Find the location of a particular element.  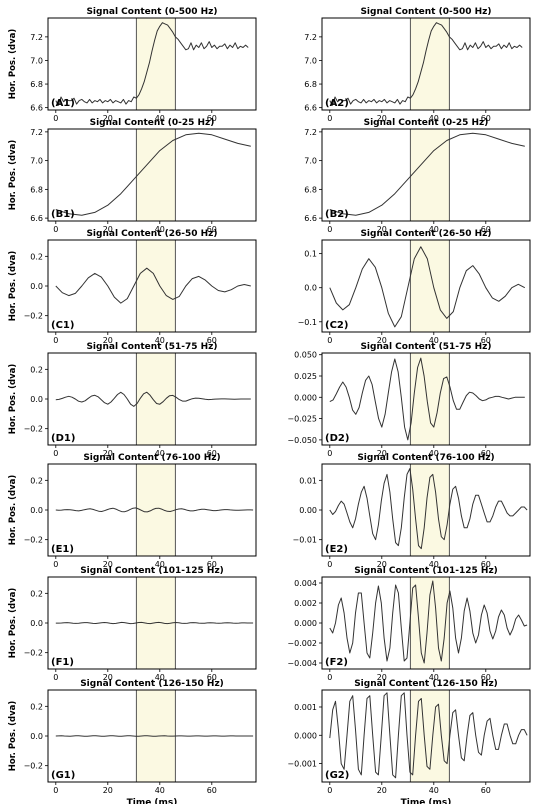

panel-label: (D2) is located at coordinates (337, 438).